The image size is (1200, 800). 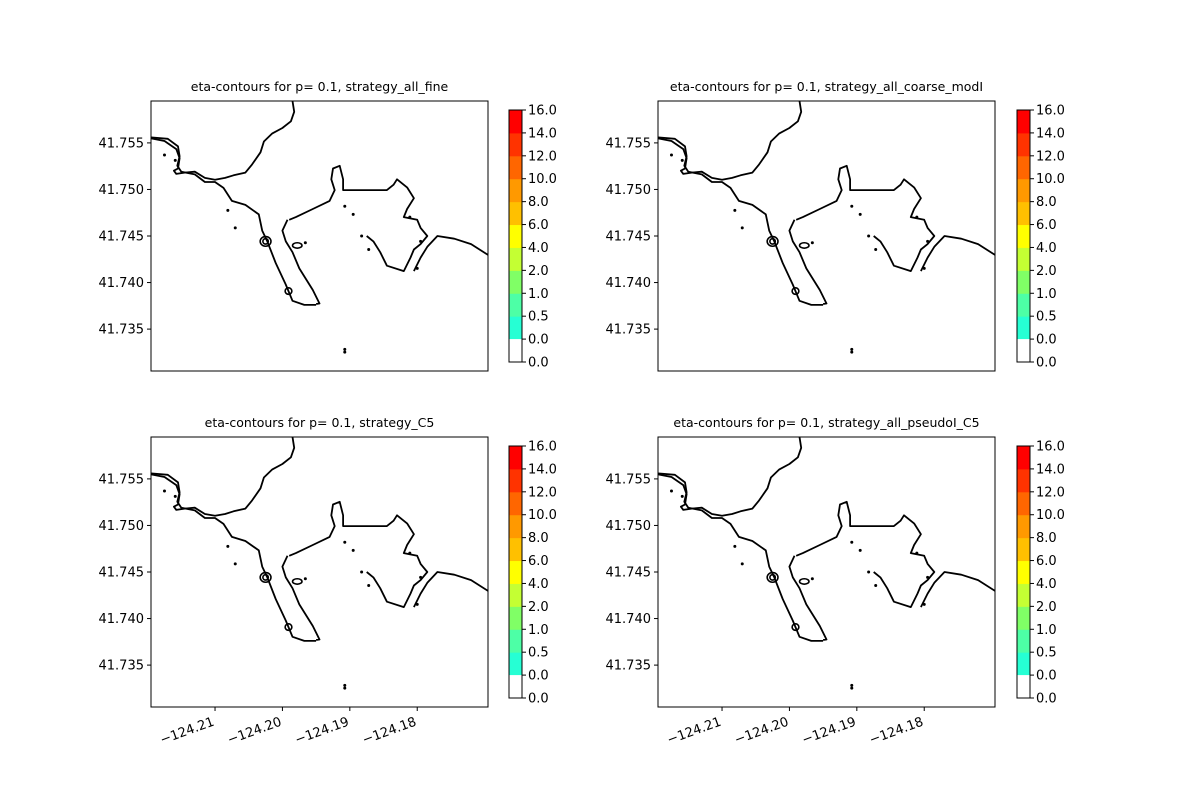 I want to click on colorbar-tick-label: 8.0, so click(x=538, y=202).